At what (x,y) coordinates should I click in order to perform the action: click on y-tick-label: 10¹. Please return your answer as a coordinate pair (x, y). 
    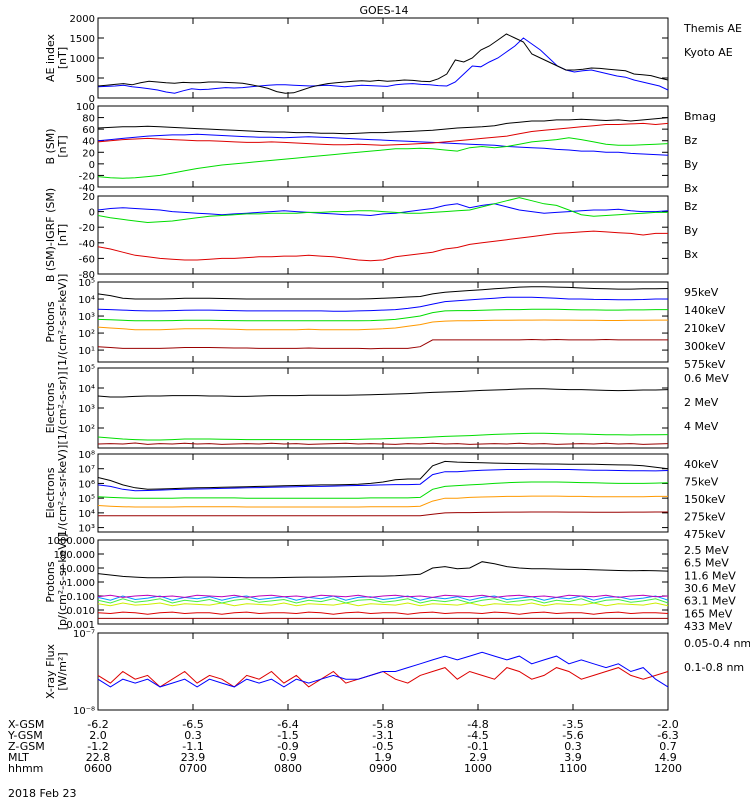
    Looking at the image, I should click on (86, 351).